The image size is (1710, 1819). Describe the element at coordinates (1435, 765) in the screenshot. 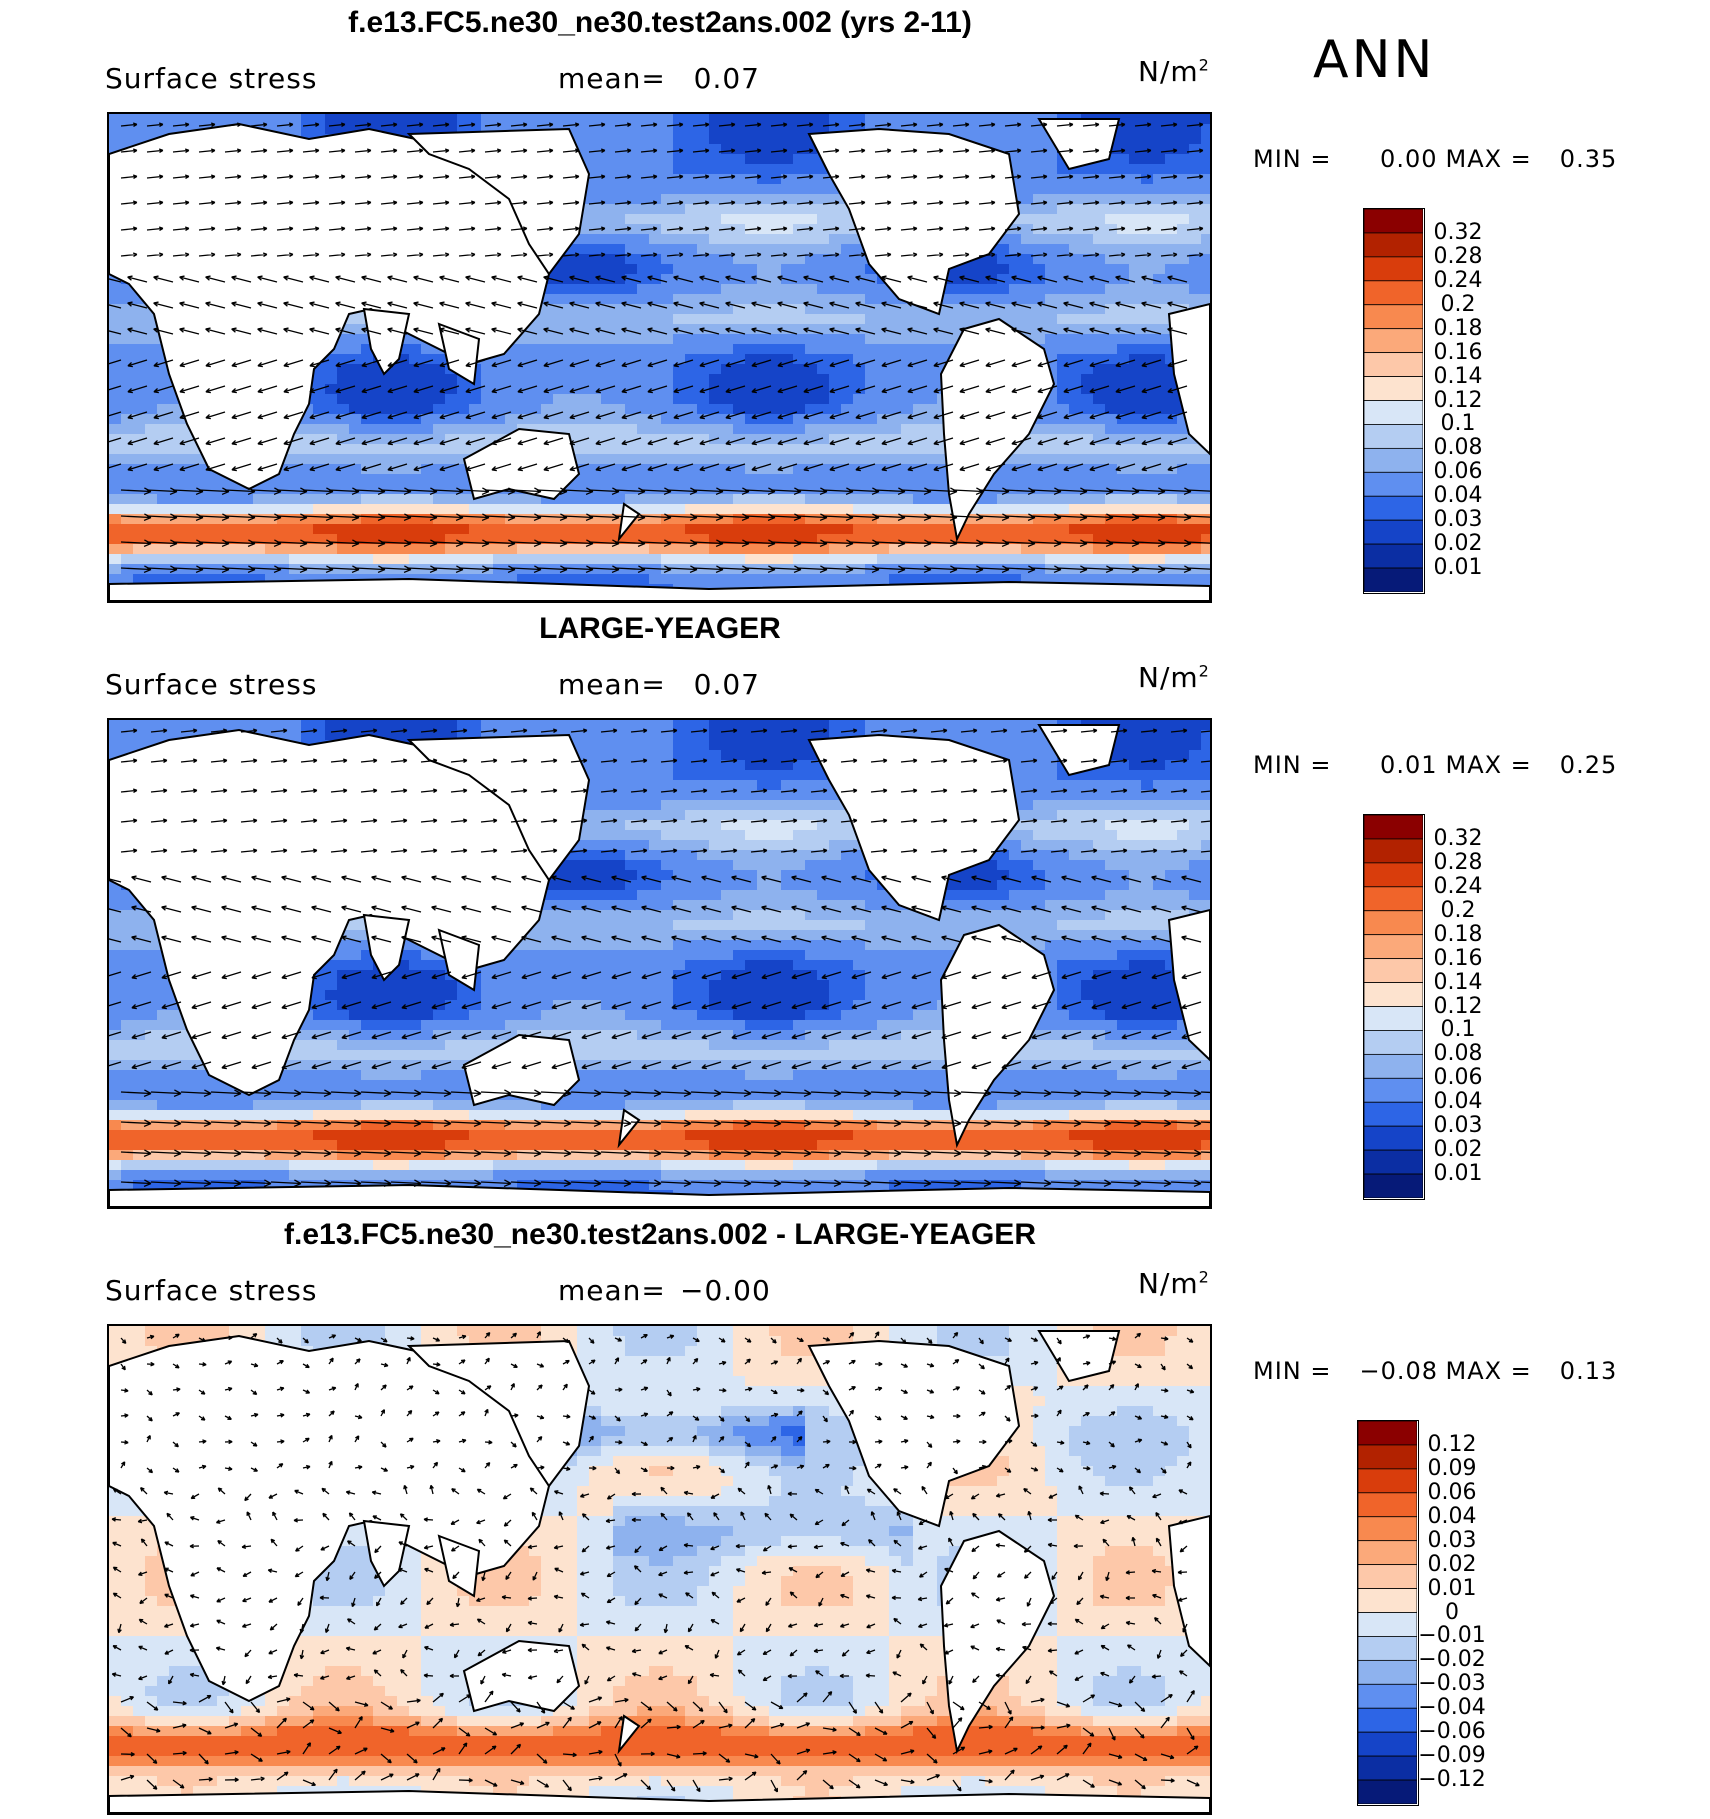

I see `min-max-readout: MIN = 0.01 MAX = 0.25` at that location.